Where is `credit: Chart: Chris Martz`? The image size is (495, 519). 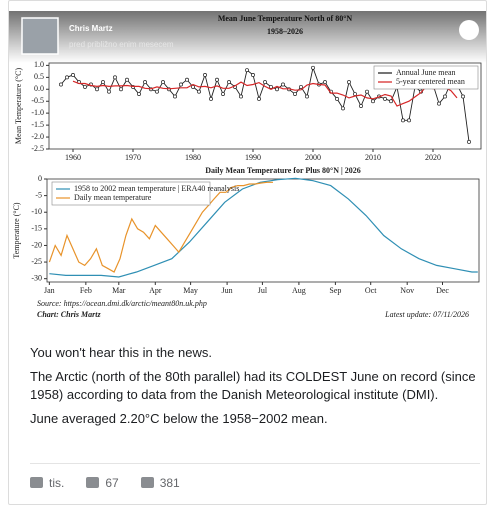
credit: Chart: Chris Martz is located at coordinates (69, 314).